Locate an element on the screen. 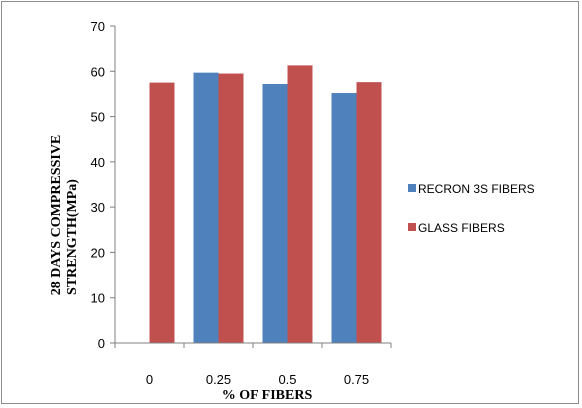  x-axis-ticks: 0 0.25 0.5 0.75 is located at coordinates (253, 365).